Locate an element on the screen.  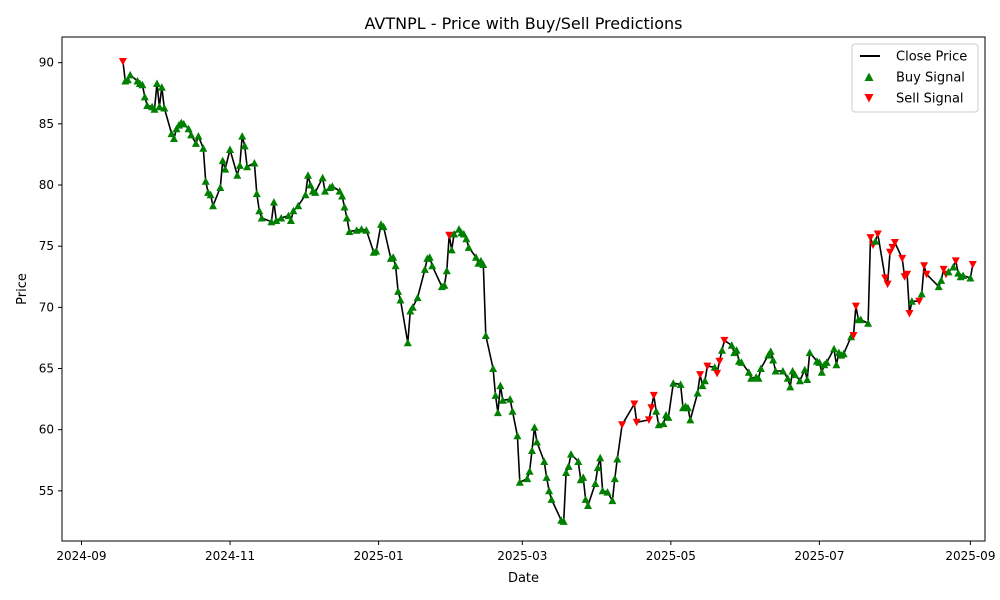
y-tick-label: 85 is located at coordinates (46, 124).